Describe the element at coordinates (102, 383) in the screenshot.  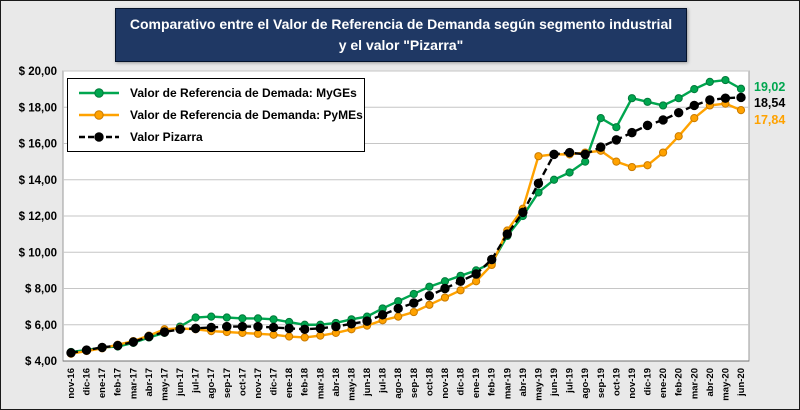
I see `svg-text: ene-17` at that location.